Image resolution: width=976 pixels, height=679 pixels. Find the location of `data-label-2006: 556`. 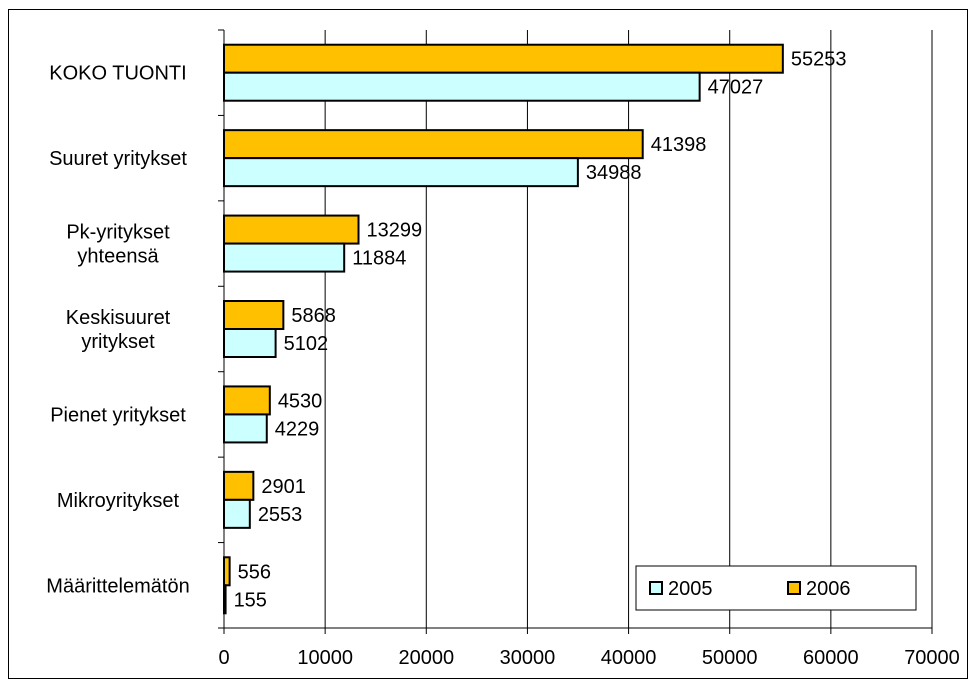

data-label-2006: 556 is located at coordinates (254, 572).